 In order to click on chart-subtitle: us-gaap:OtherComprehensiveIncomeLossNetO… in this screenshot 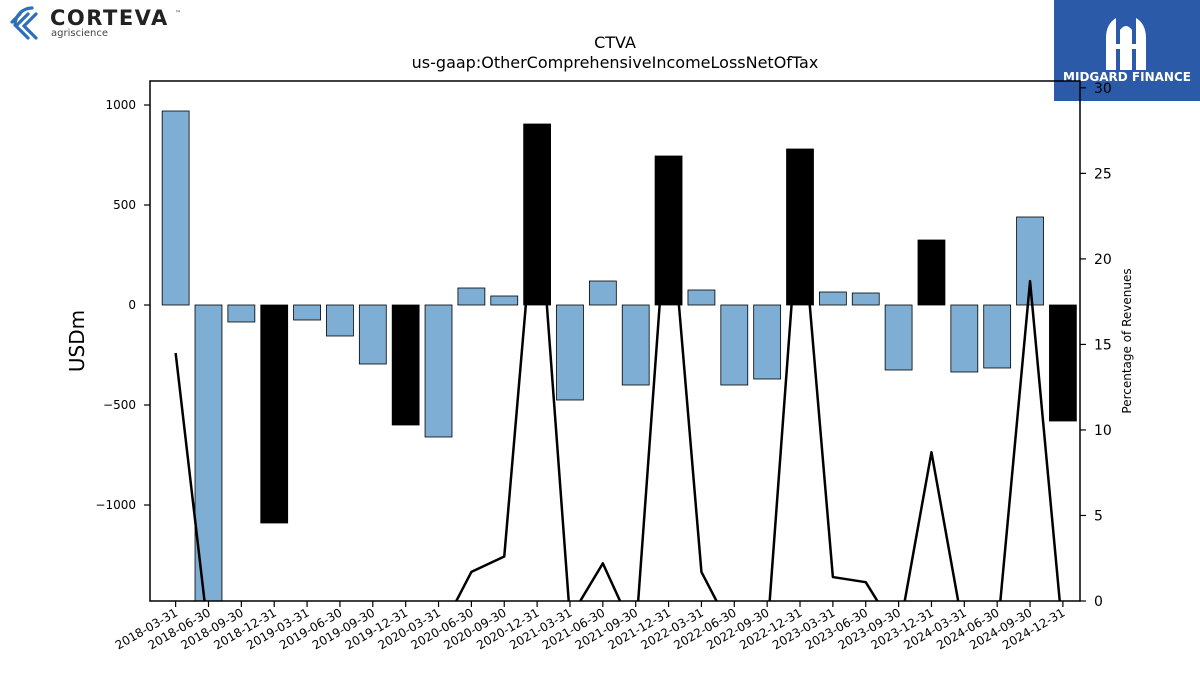, I will do `click(615, 62)`.